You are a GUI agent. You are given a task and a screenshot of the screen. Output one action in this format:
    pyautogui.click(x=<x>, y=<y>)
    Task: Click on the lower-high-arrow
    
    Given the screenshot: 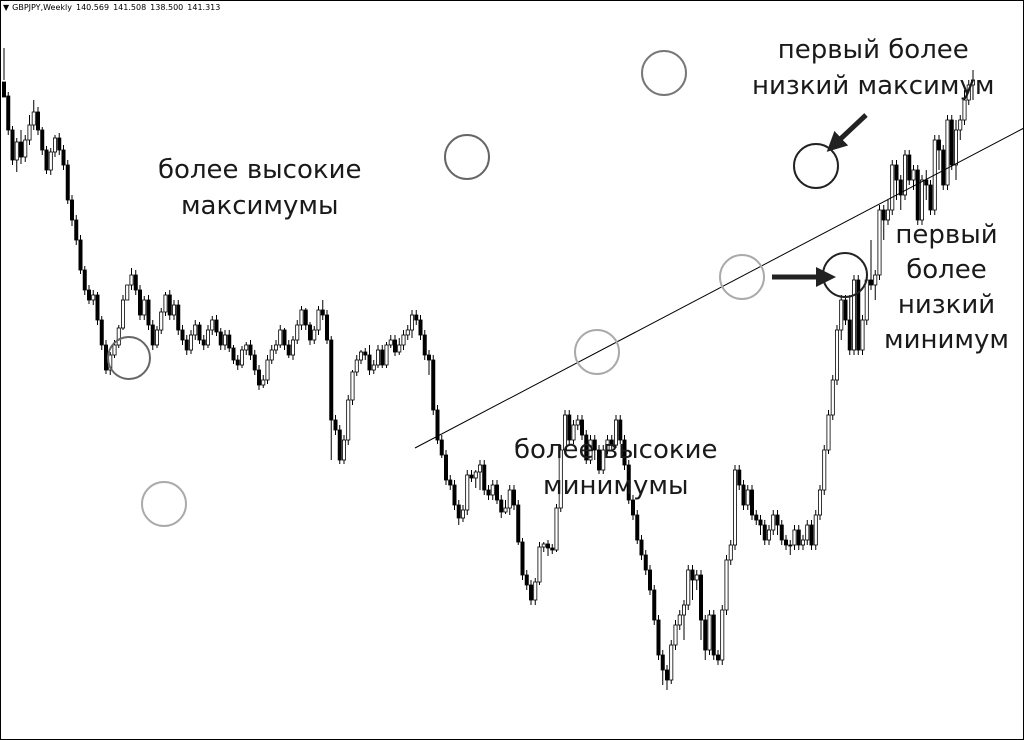 What is the action you would take?
    pyautogui.click(x=847, y=132)
    